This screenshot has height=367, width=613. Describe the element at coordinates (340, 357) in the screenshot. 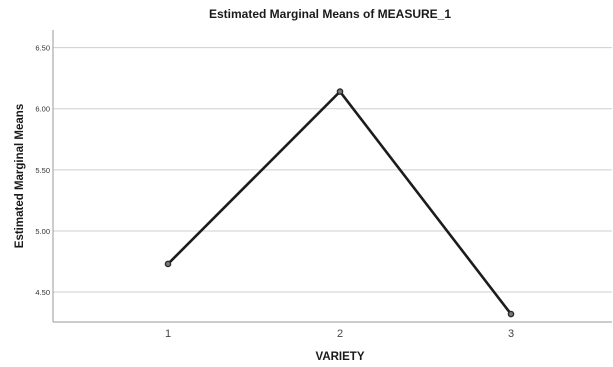

I see `x-axis-label: VARIETY` at that location.